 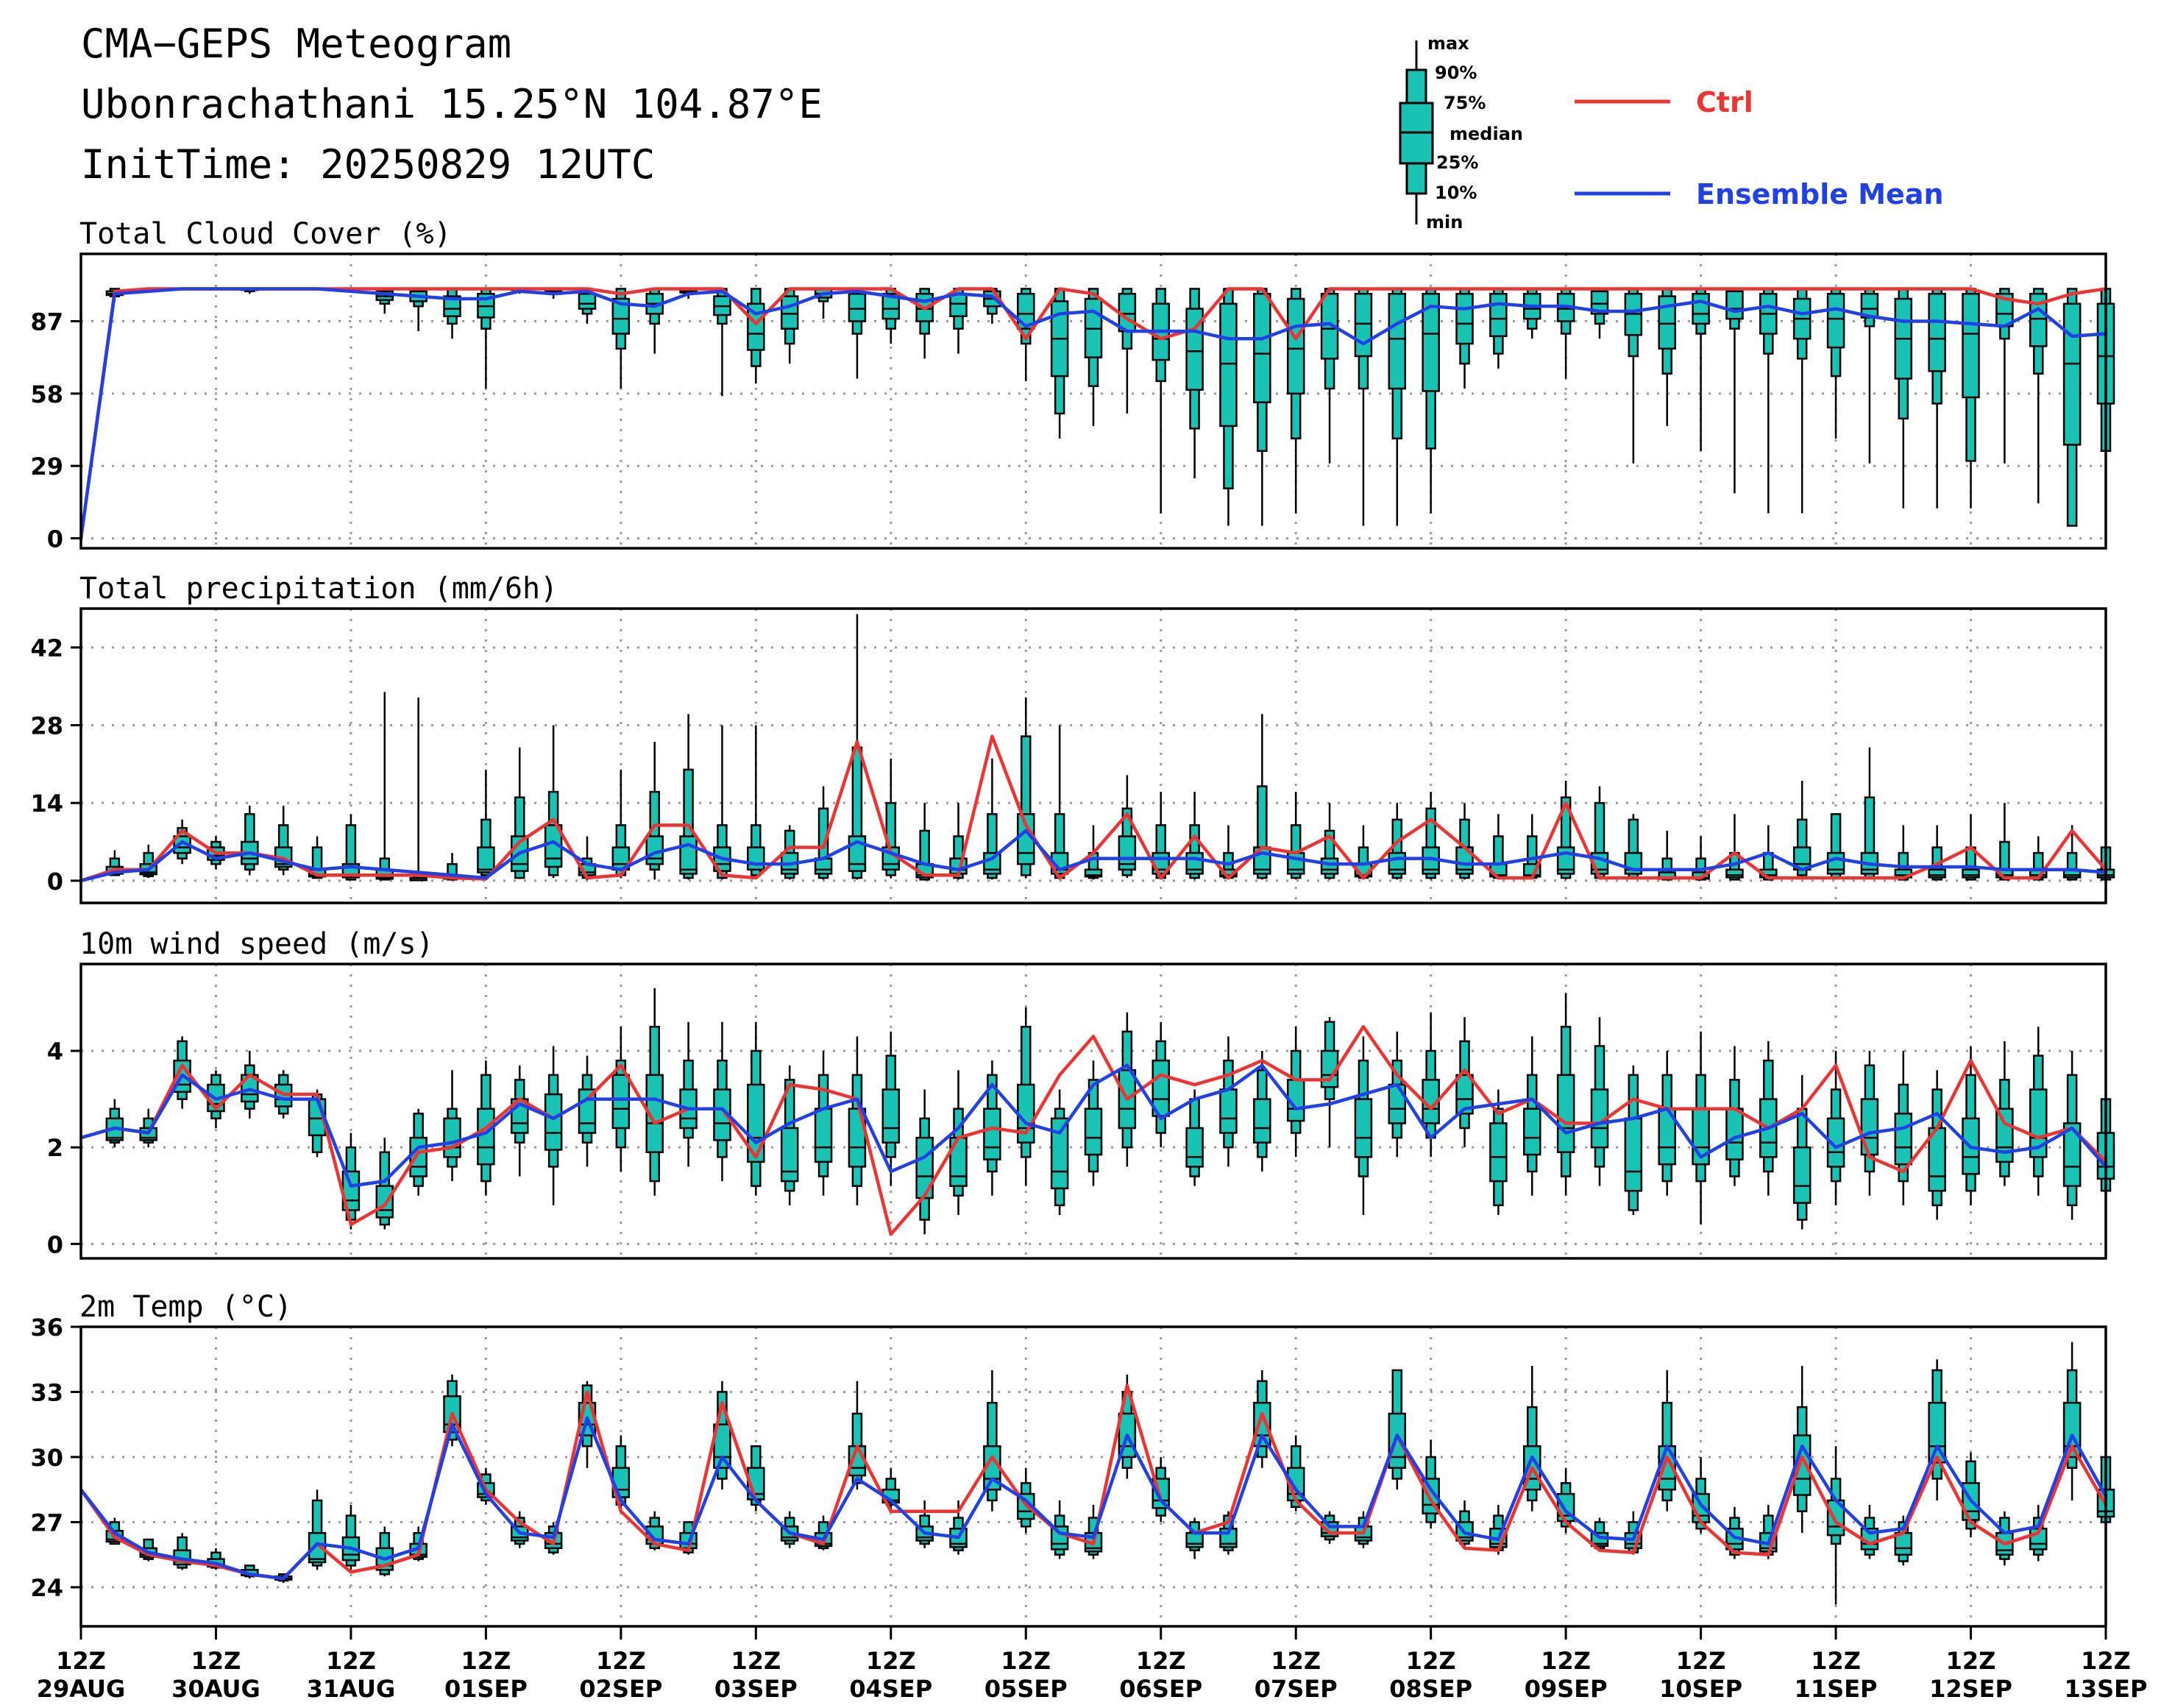 What do you see at coordinates (1724, 102) in the screenshot?
I see `legend-ctrl-label: Ctrl` at bounding box center [1724, 102].